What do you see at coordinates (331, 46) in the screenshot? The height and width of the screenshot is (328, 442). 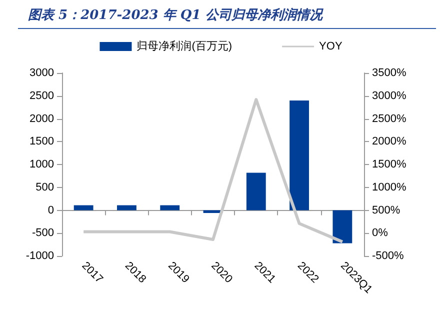 I see `legend-label: YOY` at bounding box center [331, 46].